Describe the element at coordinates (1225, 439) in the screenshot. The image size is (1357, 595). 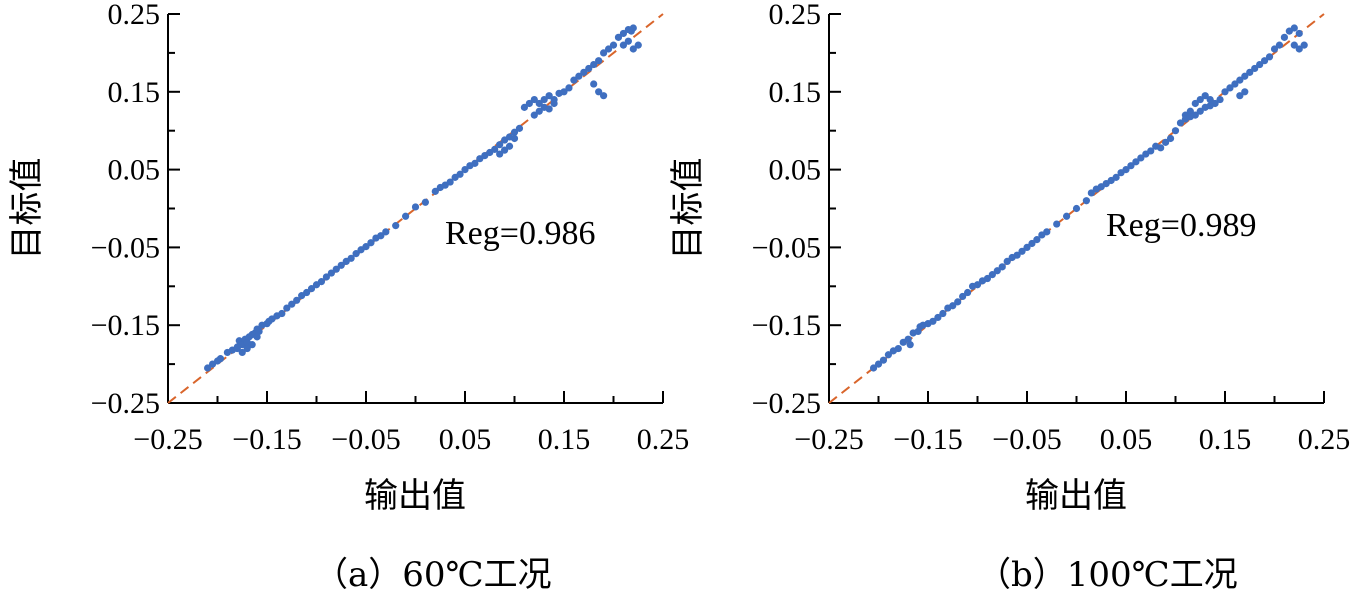
I see `x-tick-label: 0.15` at that location.